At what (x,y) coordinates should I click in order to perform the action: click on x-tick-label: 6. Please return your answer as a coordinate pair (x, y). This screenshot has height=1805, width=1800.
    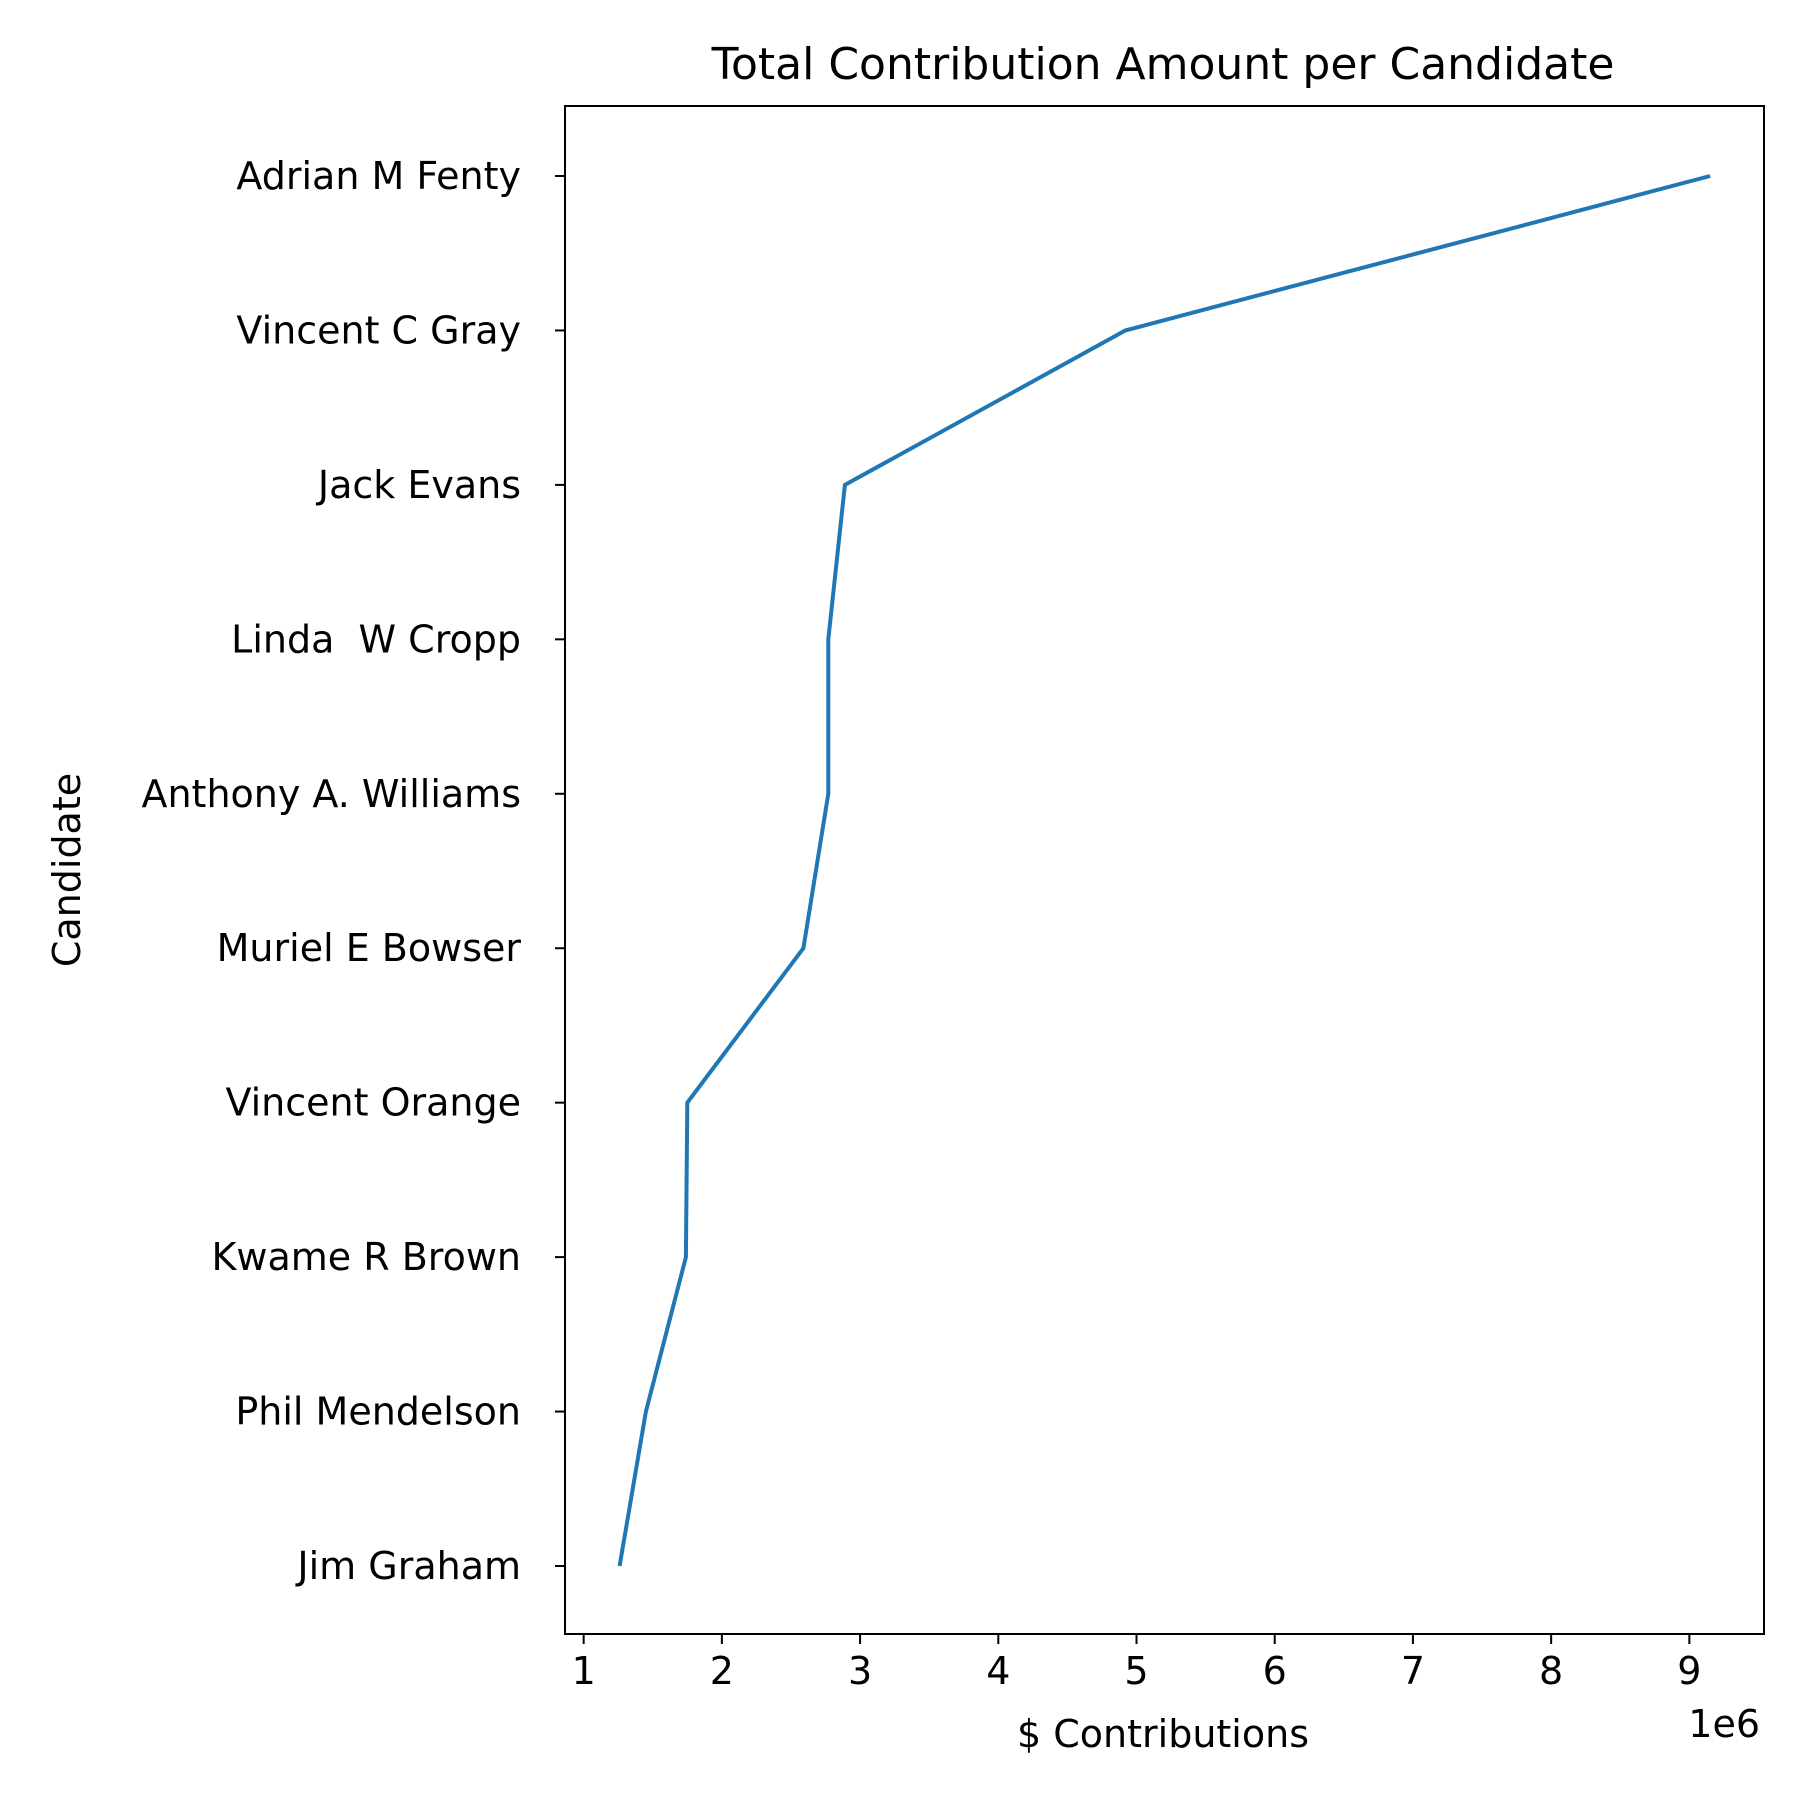
    Looking at the image, I should click on (1275, 1671).